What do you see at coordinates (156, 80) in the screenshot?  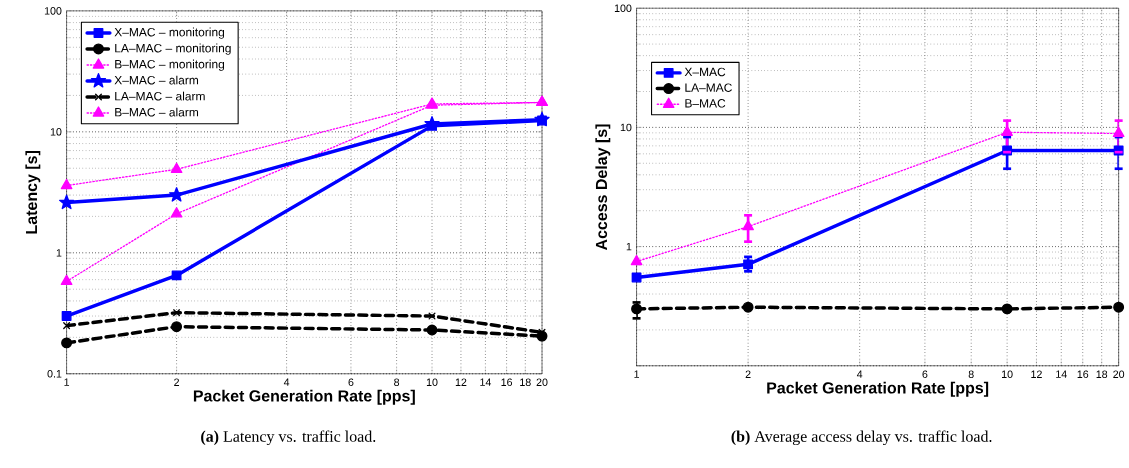 I see `legend-label: X–MAC – alarm` at bounding box center [156, 80].